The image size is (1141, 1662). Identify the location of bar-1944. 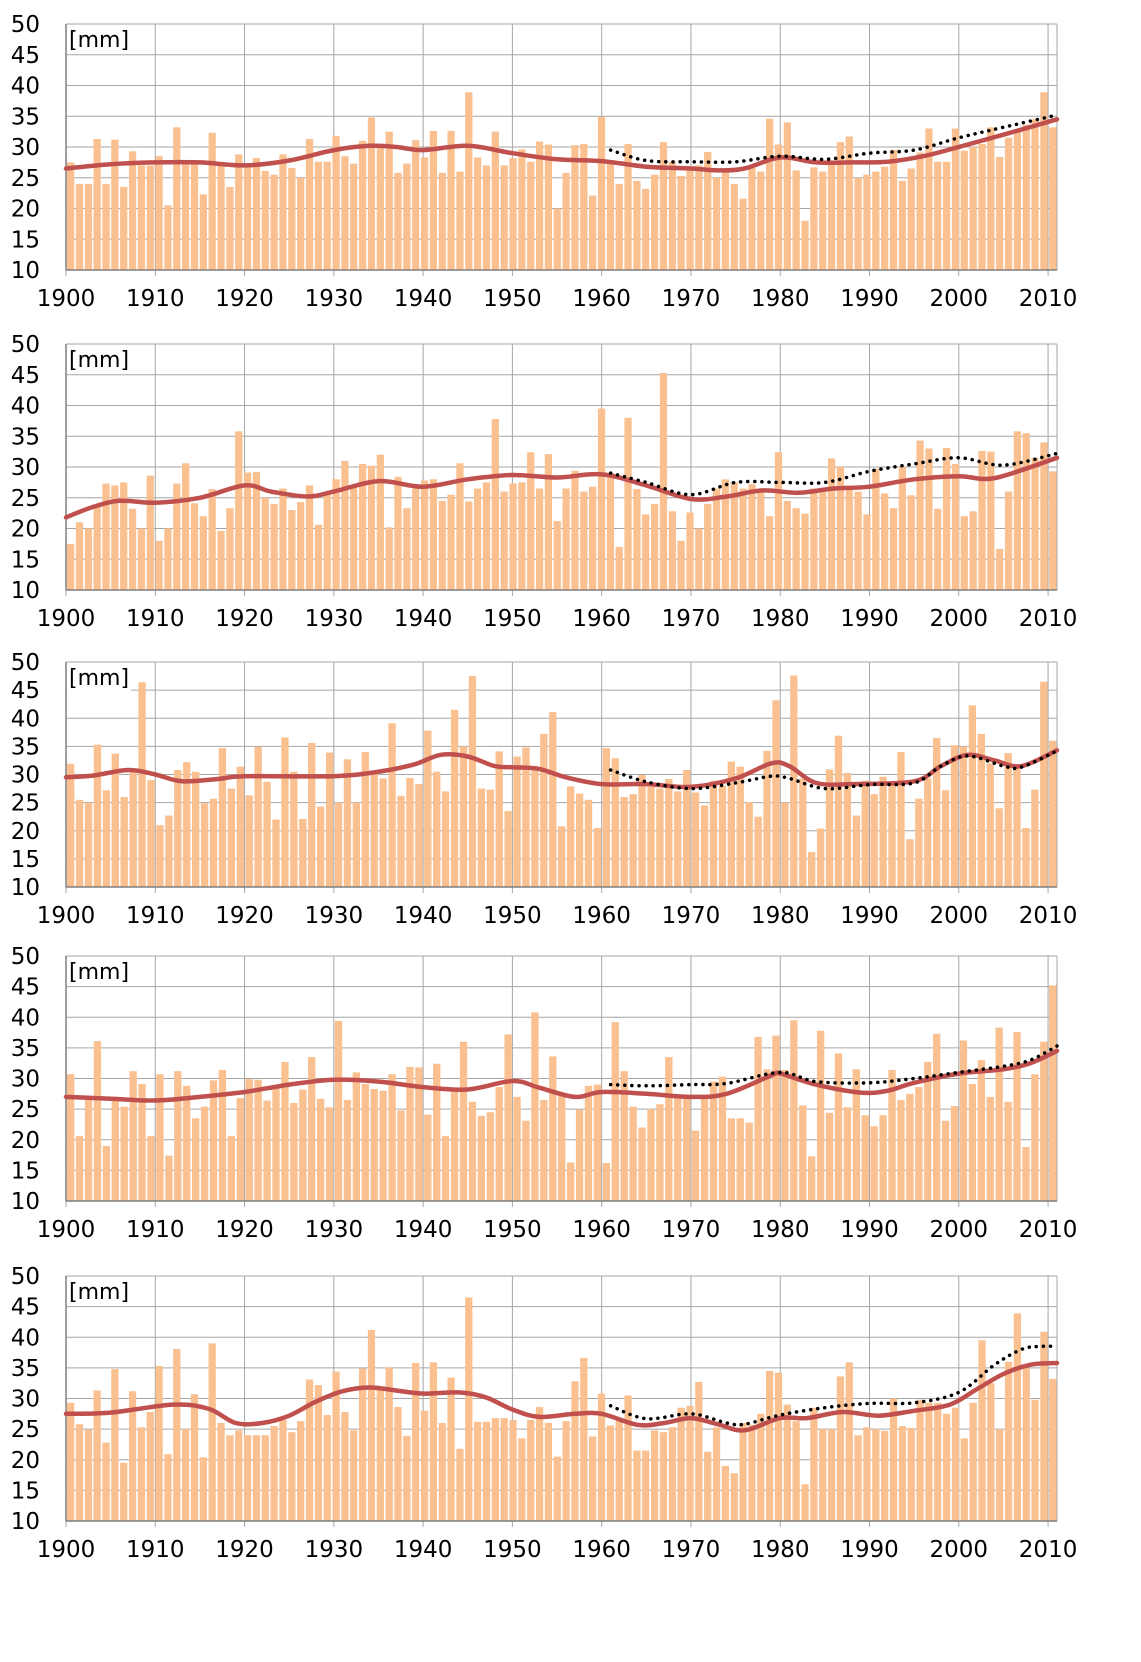
(460, 1484).